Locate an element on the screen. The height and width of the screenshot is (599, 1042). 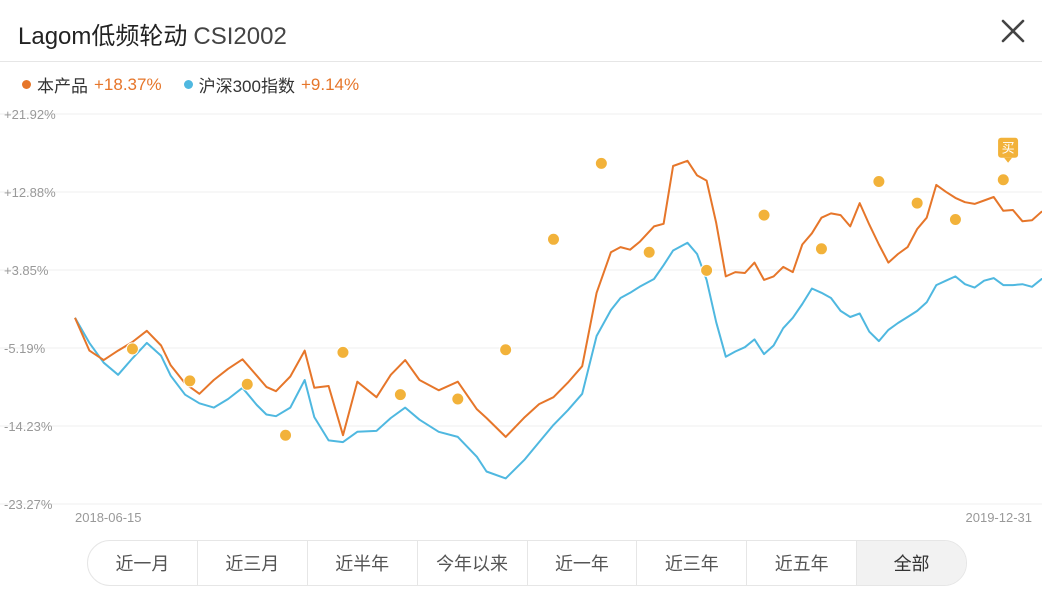
legend-dot-product is located at coordinates (26, 84).